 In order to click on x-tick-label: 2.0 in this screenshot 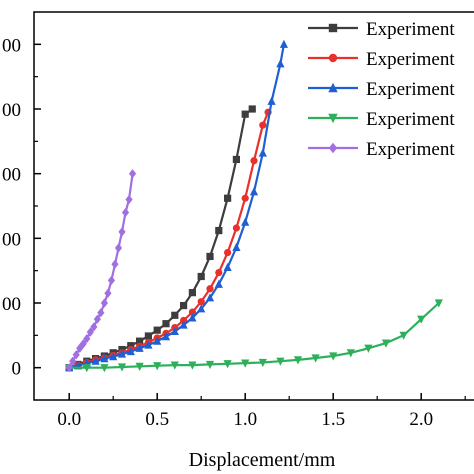, I will do `click(421, 419)`.